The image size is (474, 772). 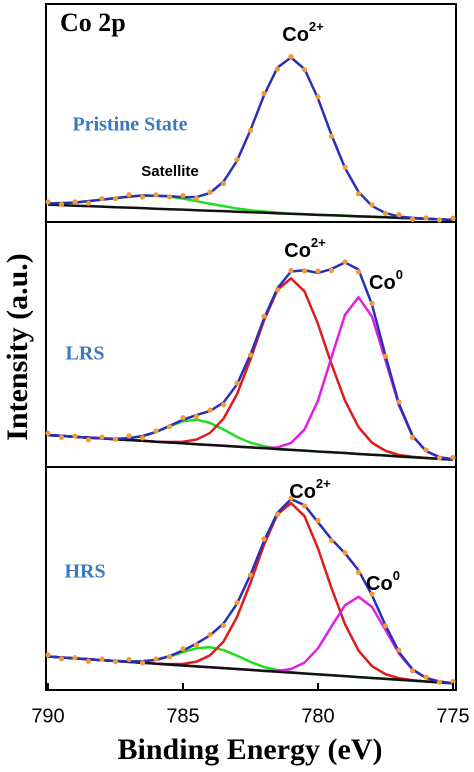 I want to click on annotation: Satellite, so click(x=170, y=171).